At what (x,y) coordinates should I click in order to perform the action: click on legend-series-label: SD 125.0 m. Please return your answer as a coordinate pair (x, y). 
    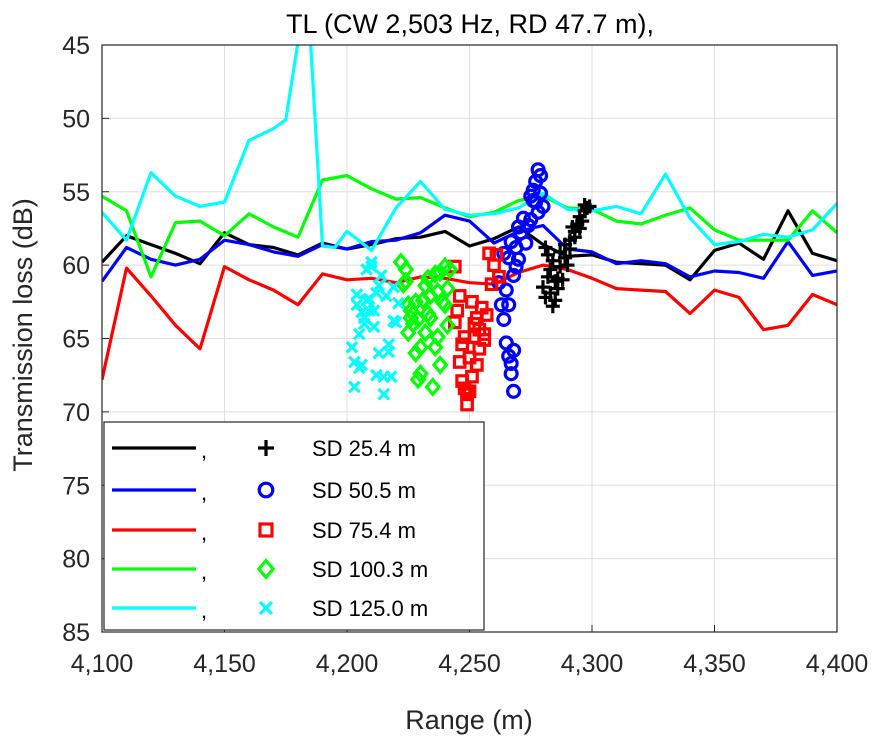
    Looking at the image, I should click on (370, 608).